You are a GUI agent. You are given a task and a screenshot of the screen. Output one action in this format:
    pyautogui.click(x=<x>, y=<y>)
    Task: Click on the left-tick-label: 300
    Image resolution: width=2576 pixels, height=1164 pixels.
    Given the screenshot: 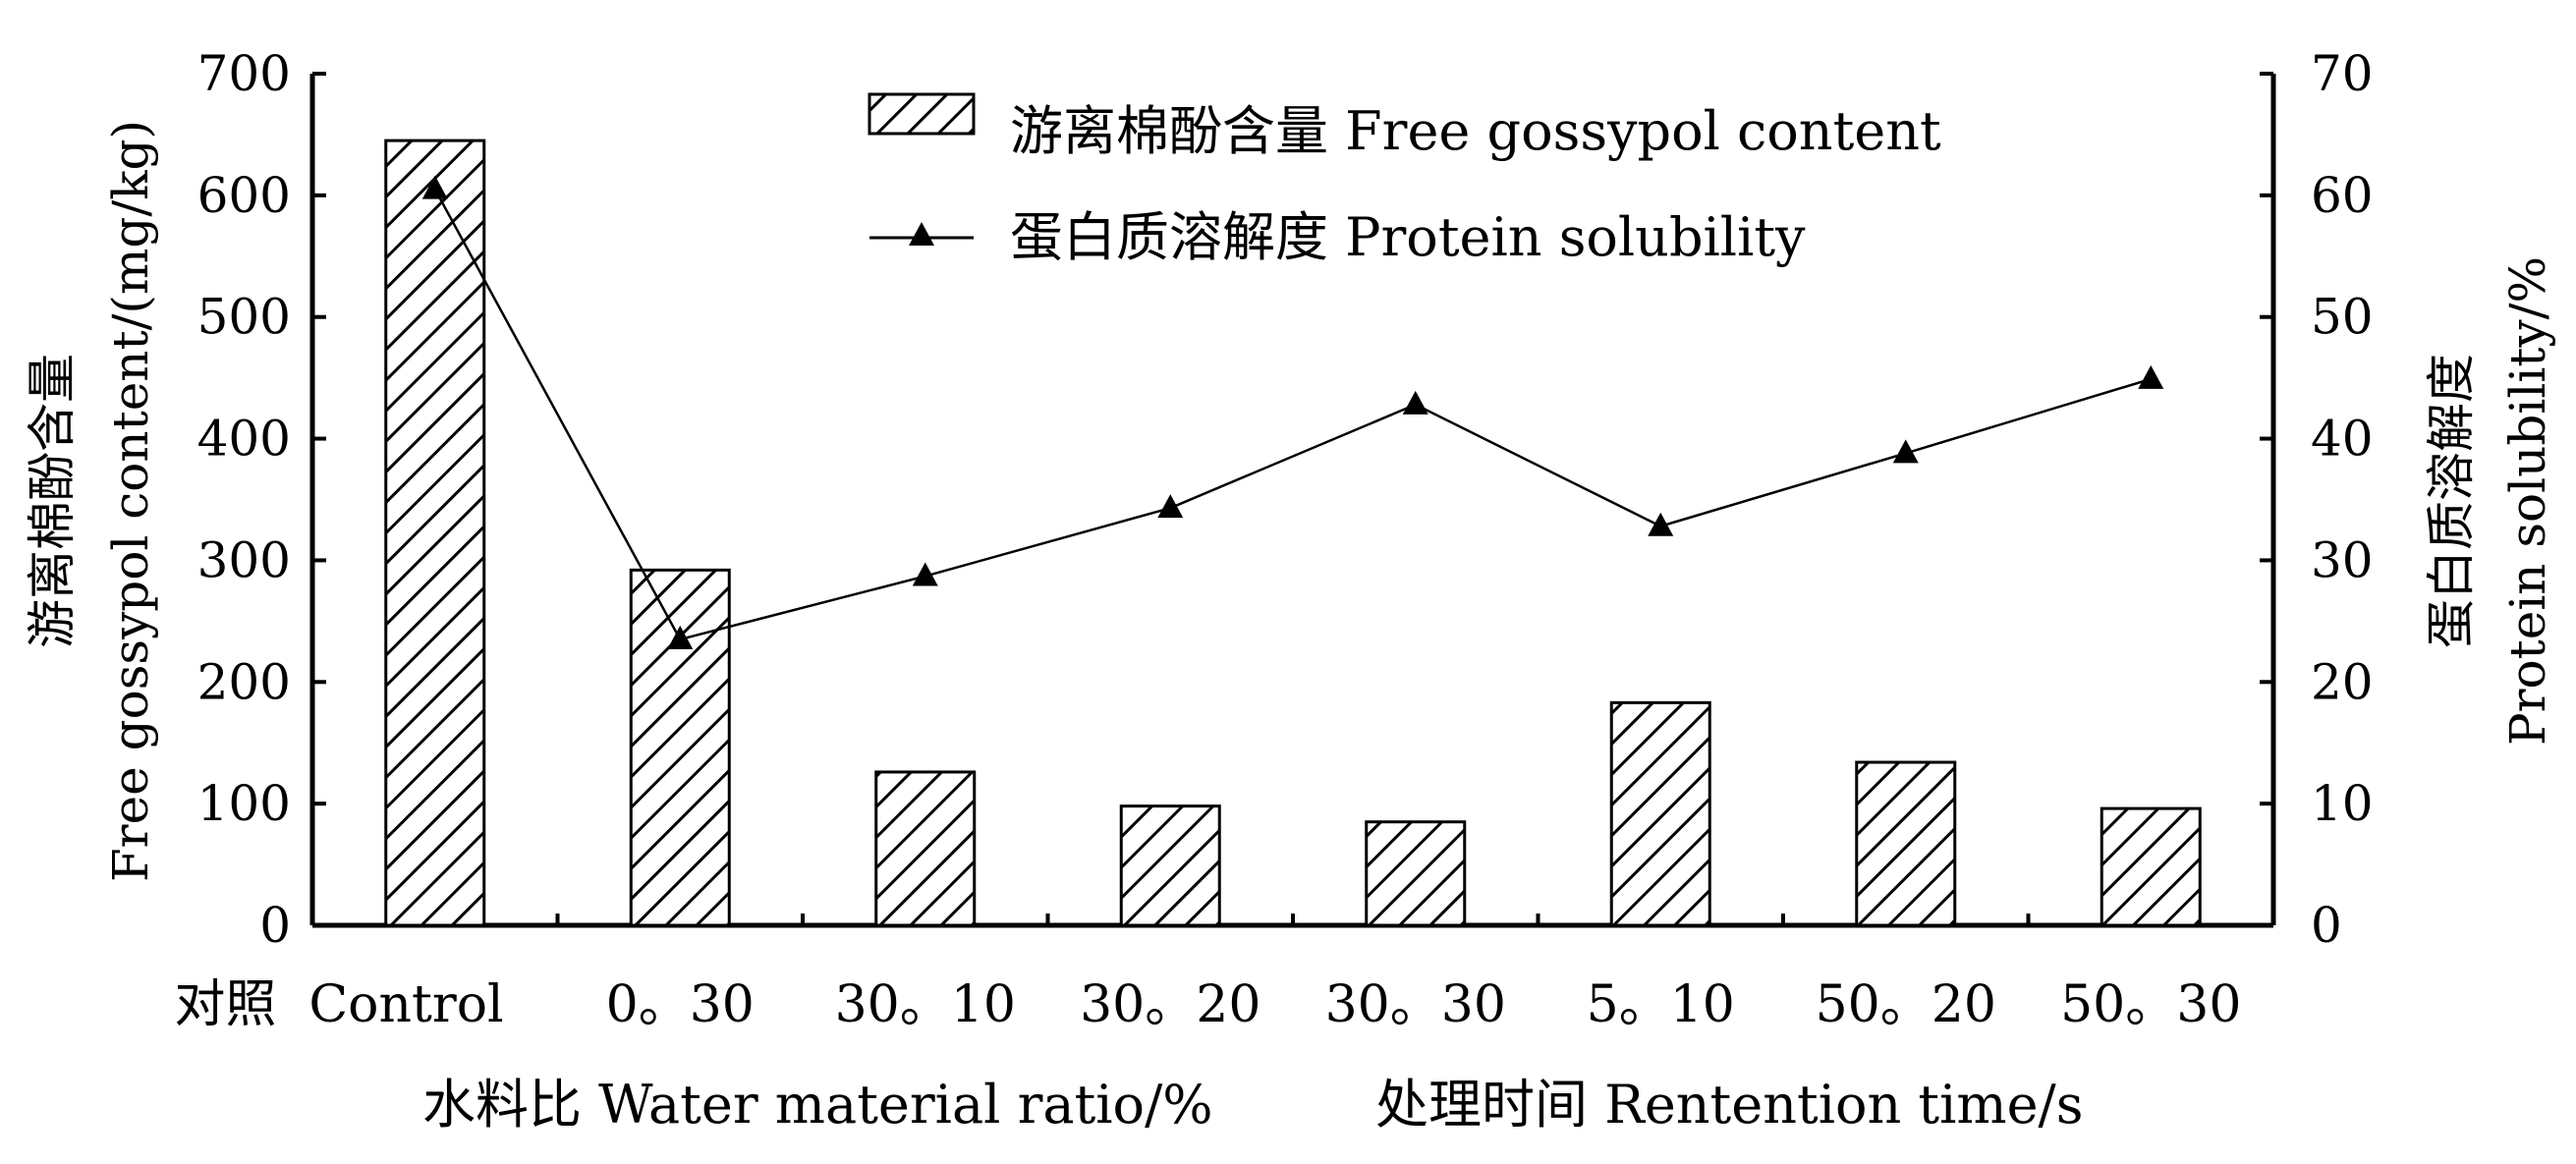 What is the action you would take?
    pyautogui.click(x=244, y=559)
    